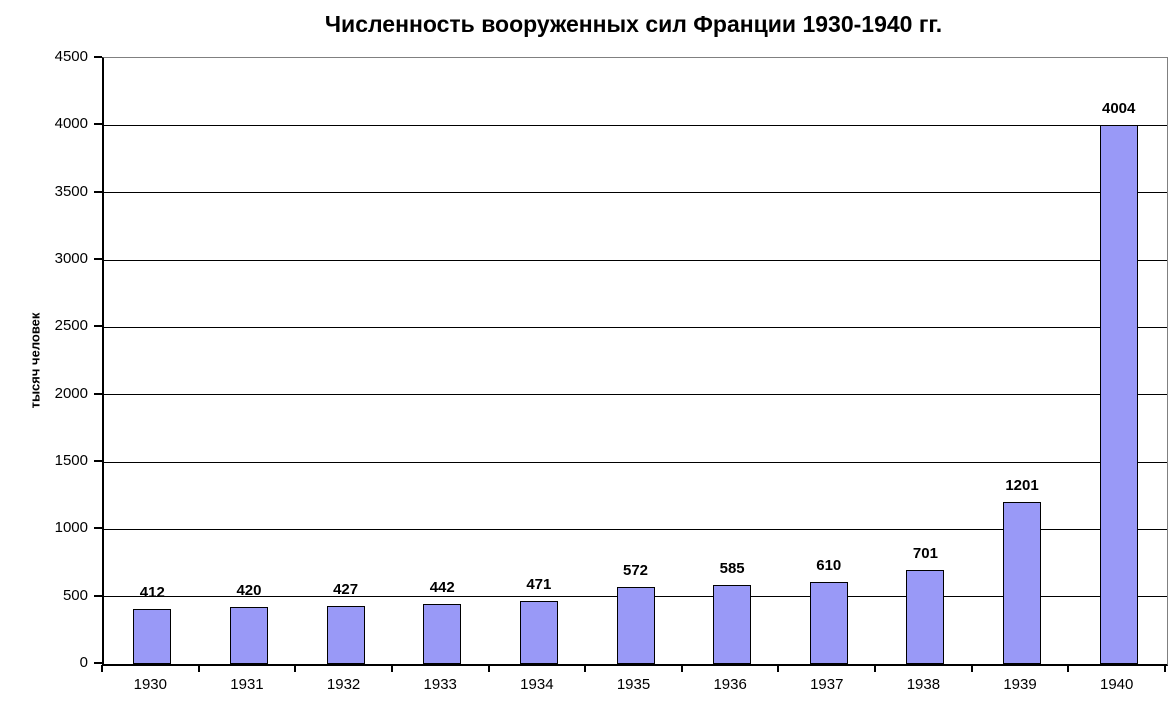  I want to click on bar-1930, so click(152, 636).